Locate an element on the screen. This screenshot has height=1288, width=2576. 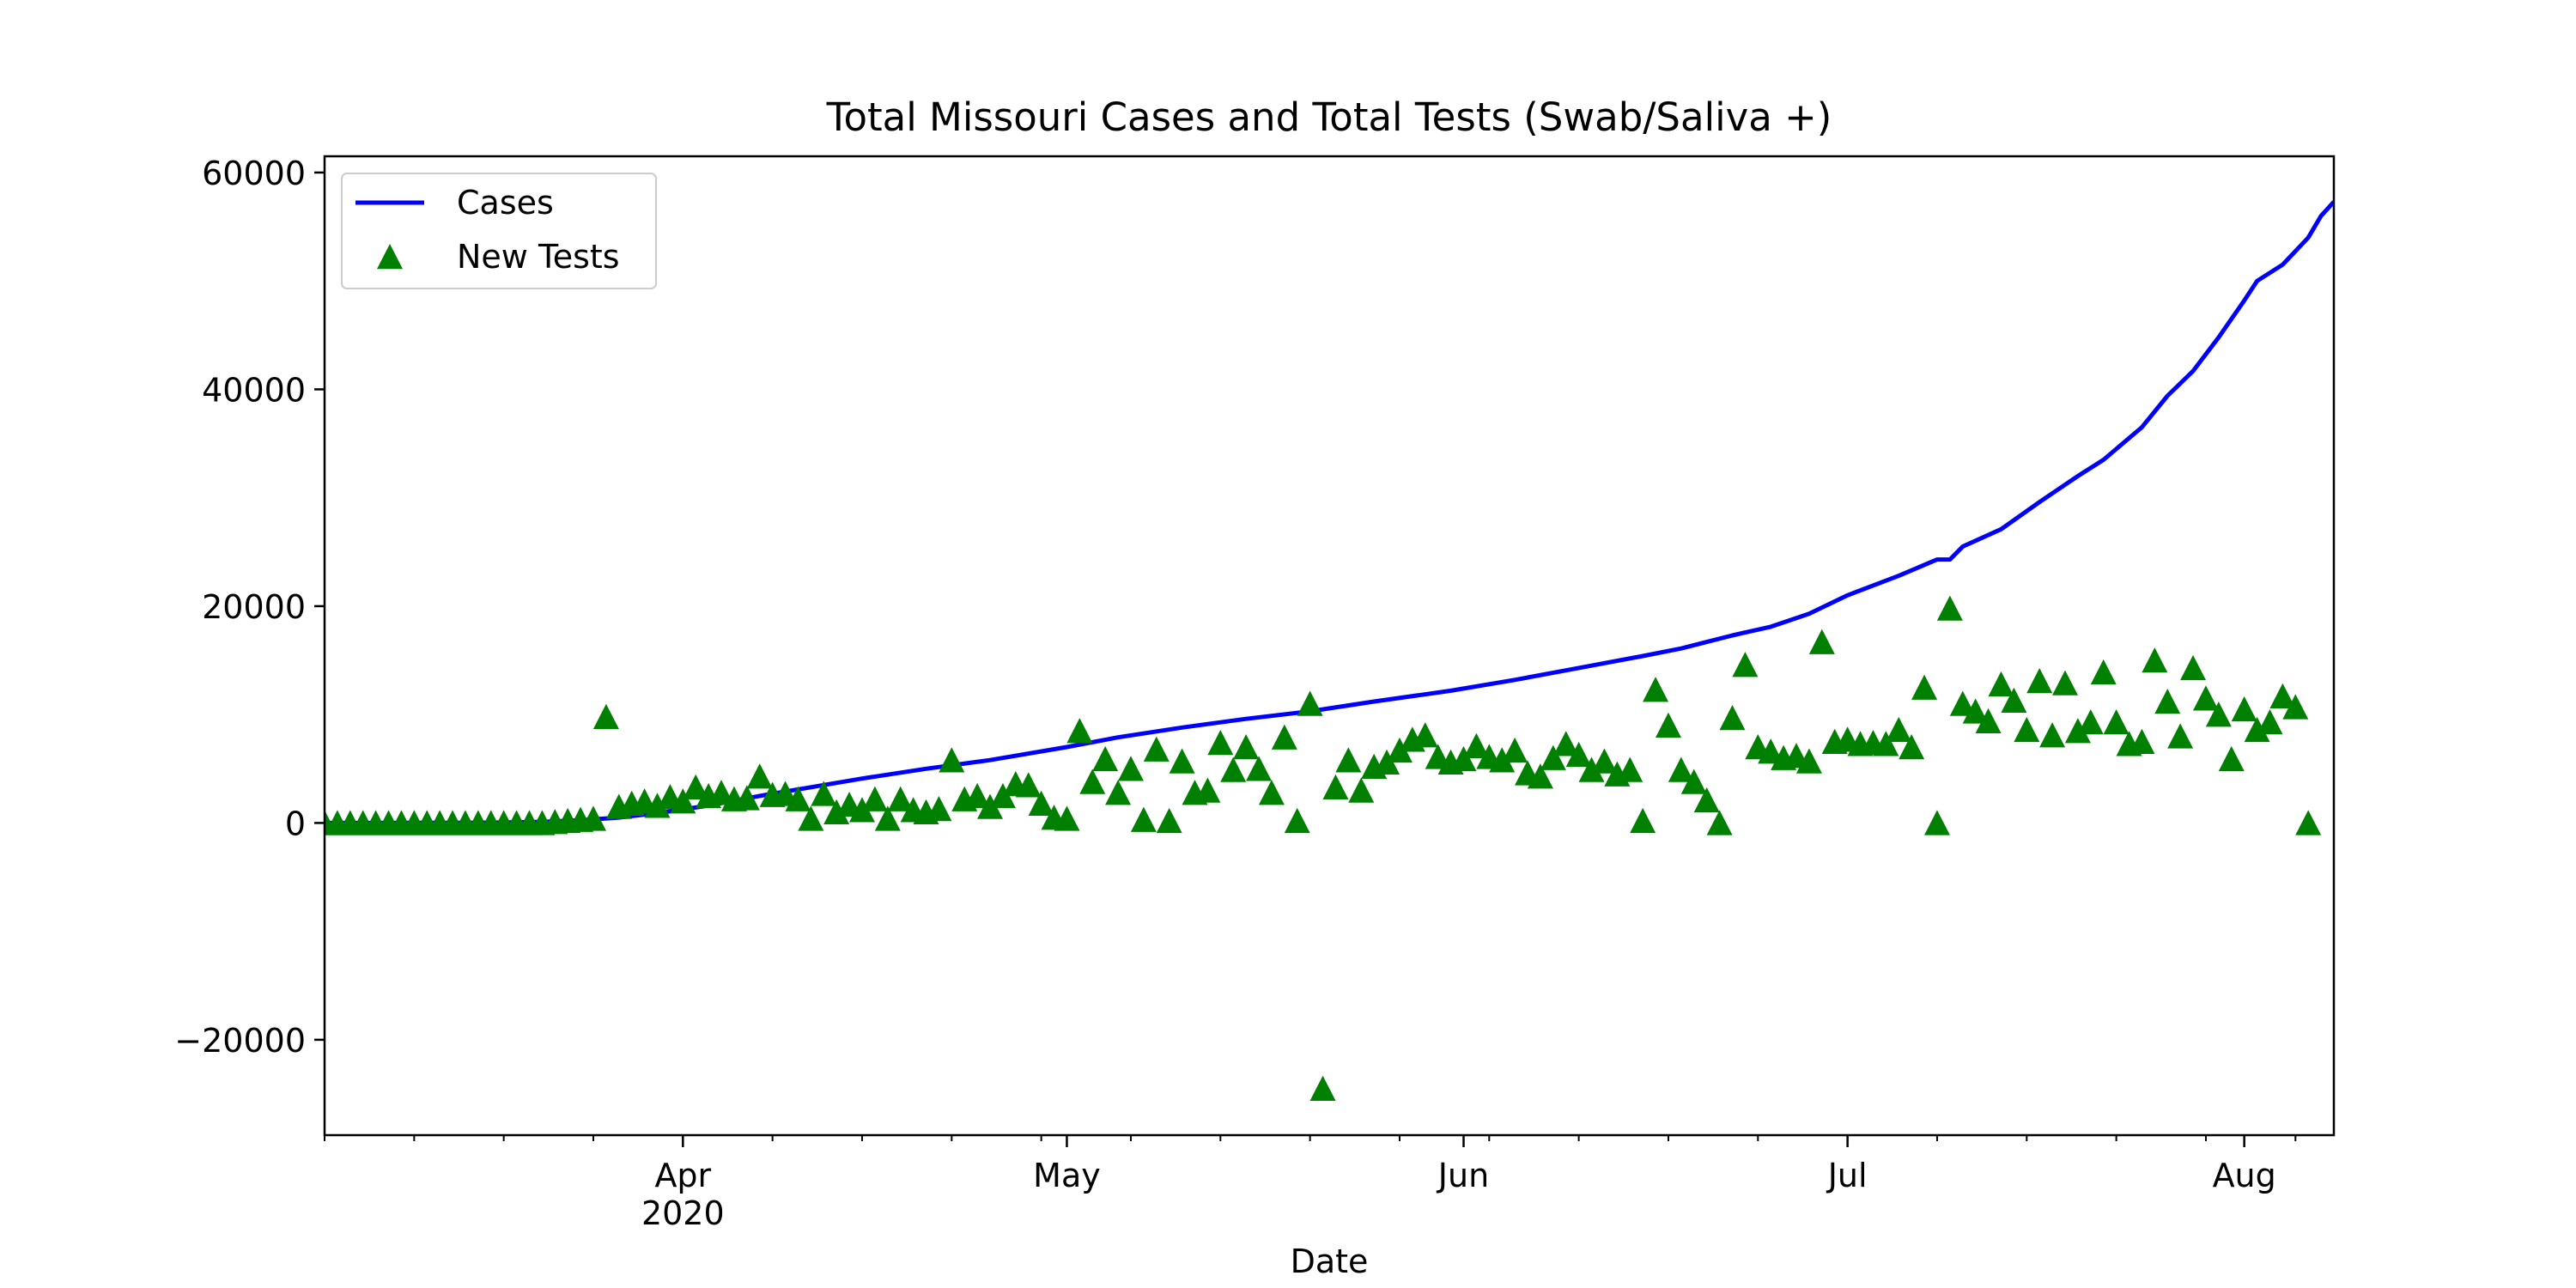
x-tick-label: Apr is located at coordinates (682, 1175).